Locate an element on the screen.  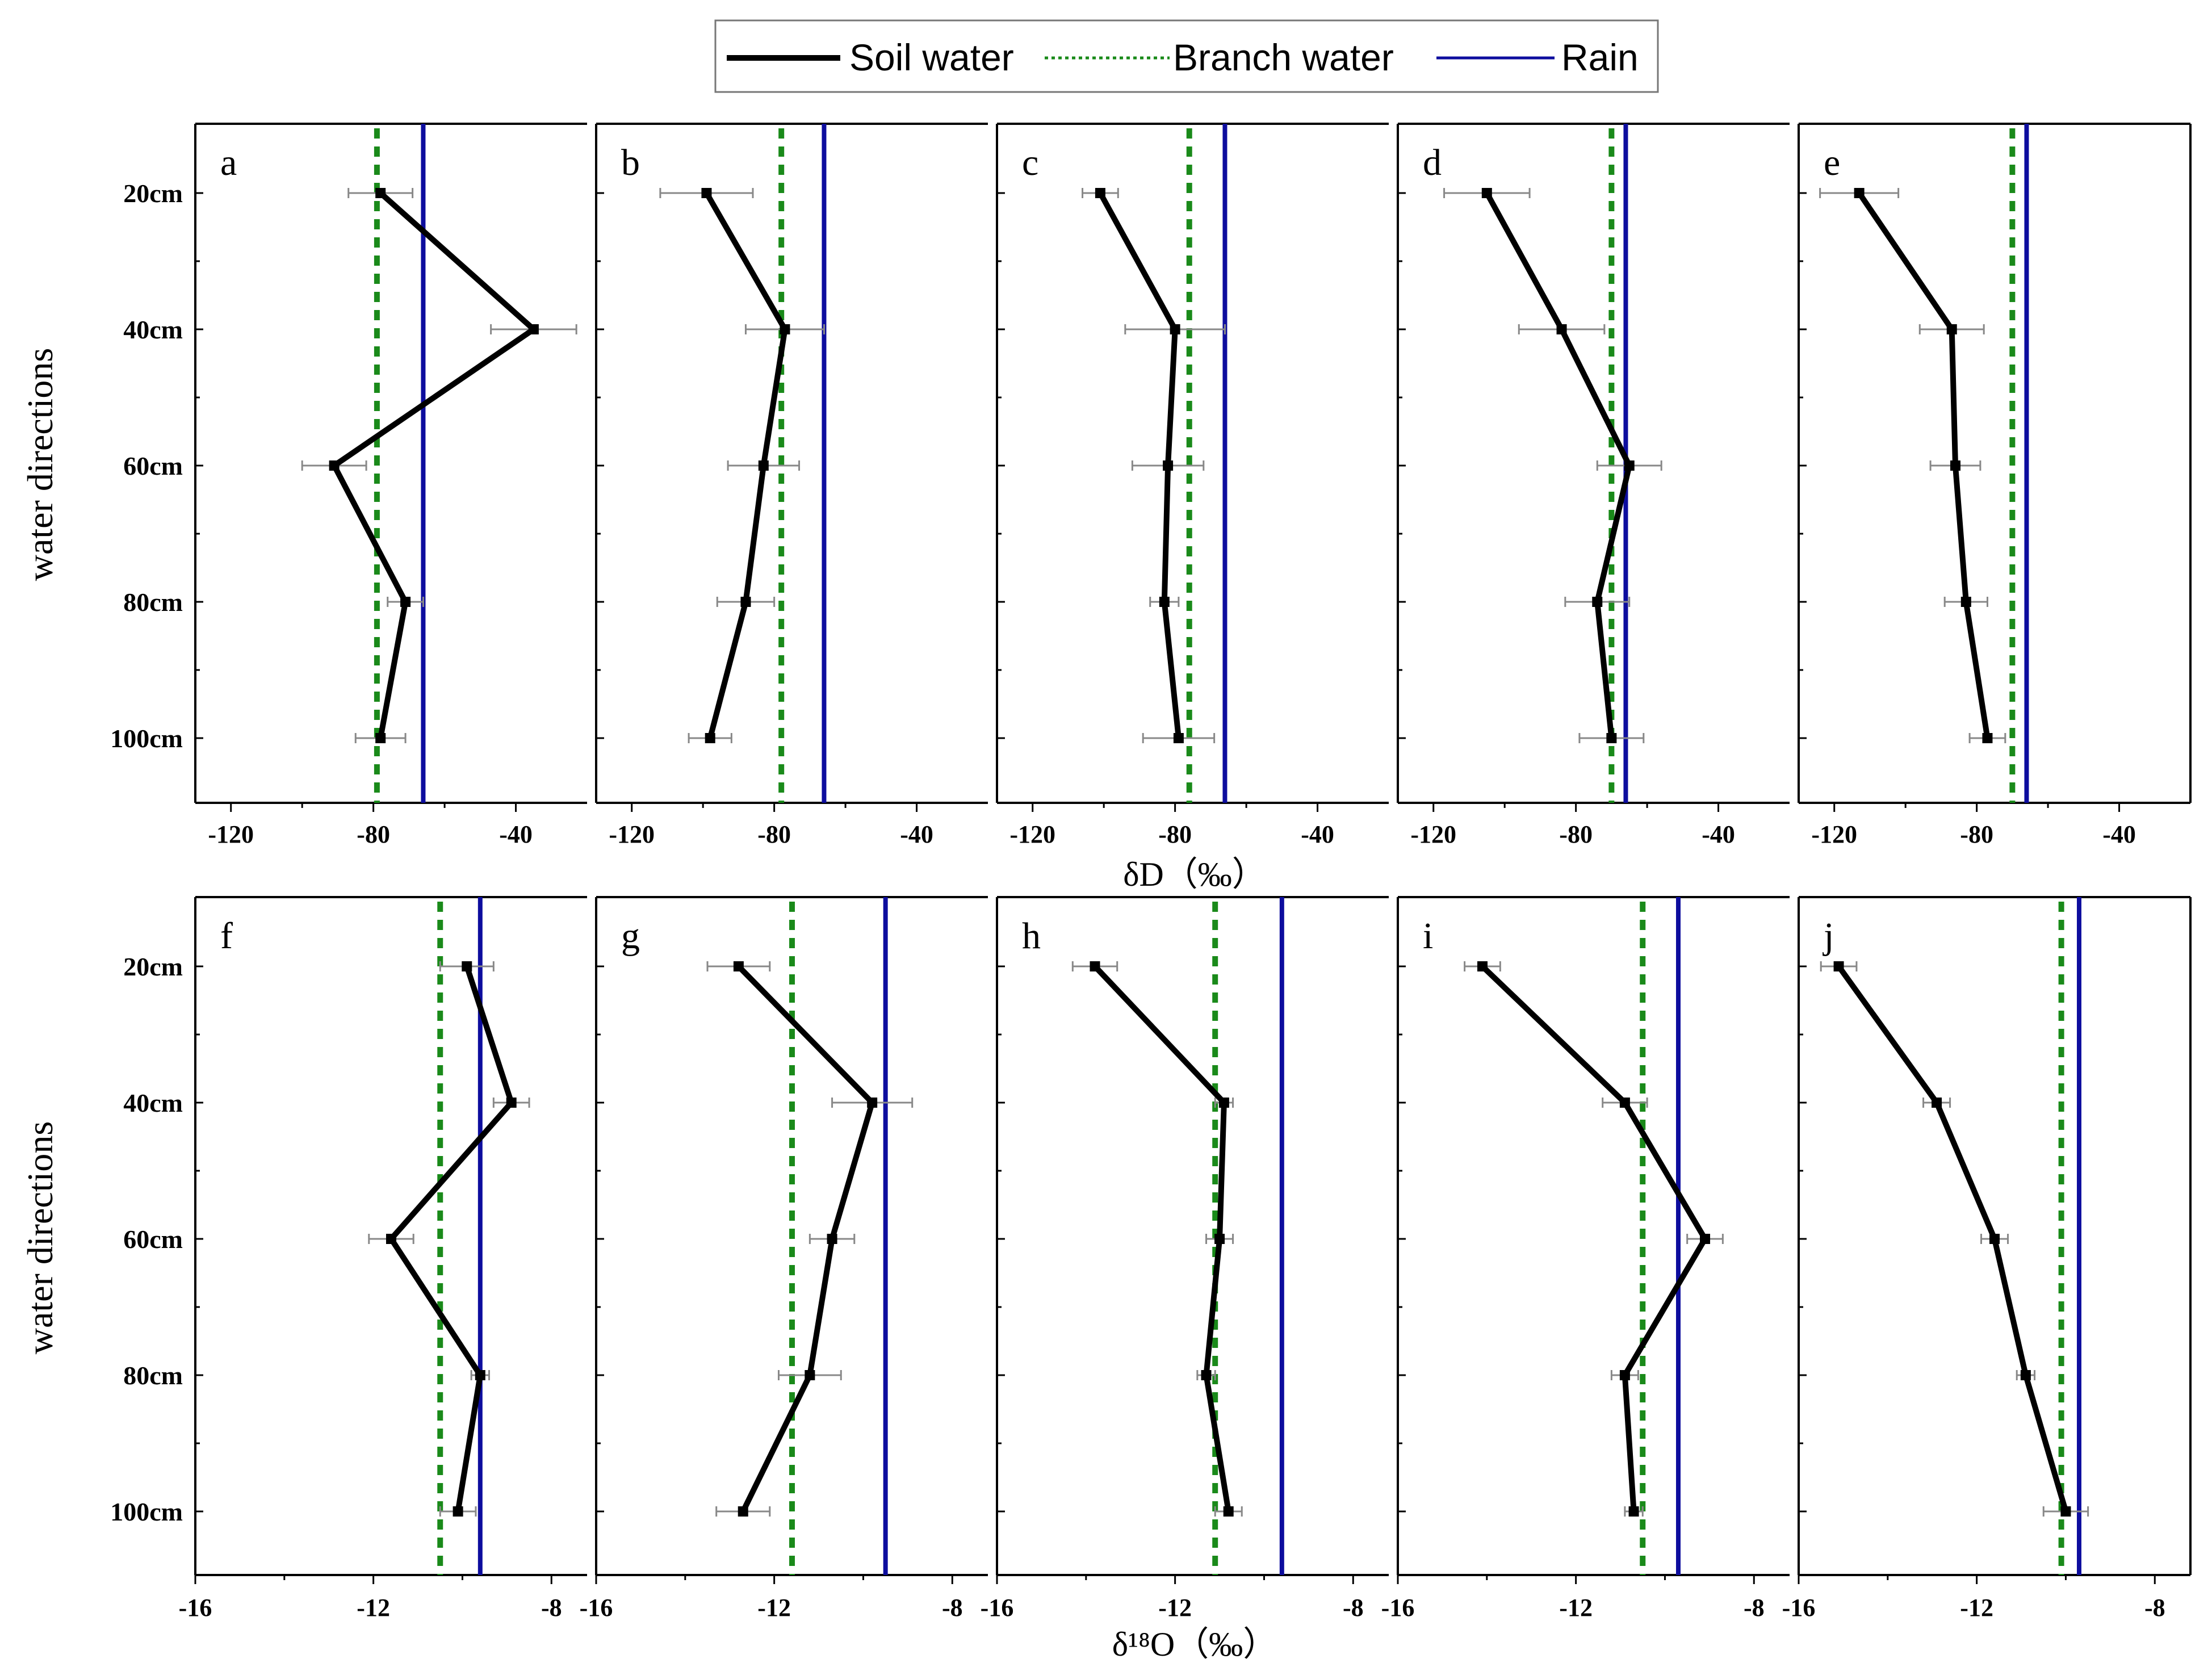
y-axis-title-bottom: water directions is located at coordinates (40, 1238).